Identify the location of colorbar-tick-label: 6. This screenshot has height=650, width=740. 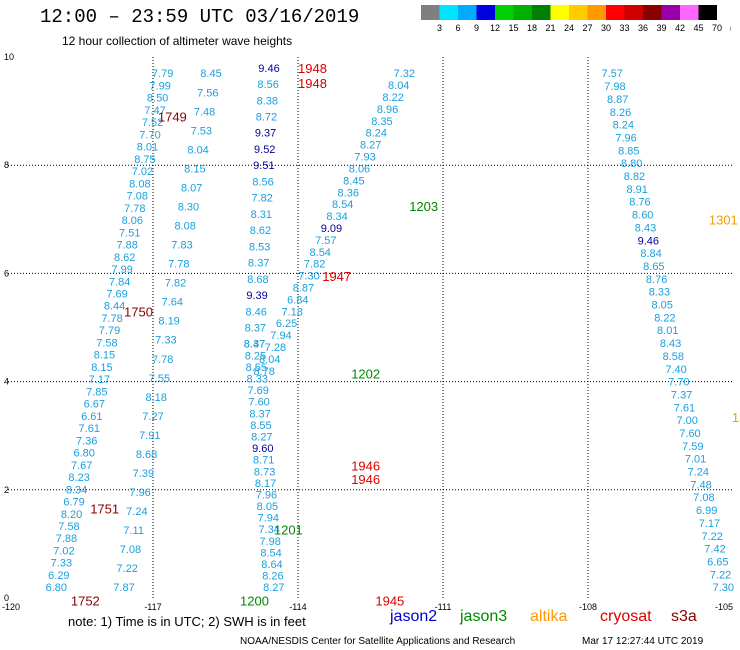
(457, 28).